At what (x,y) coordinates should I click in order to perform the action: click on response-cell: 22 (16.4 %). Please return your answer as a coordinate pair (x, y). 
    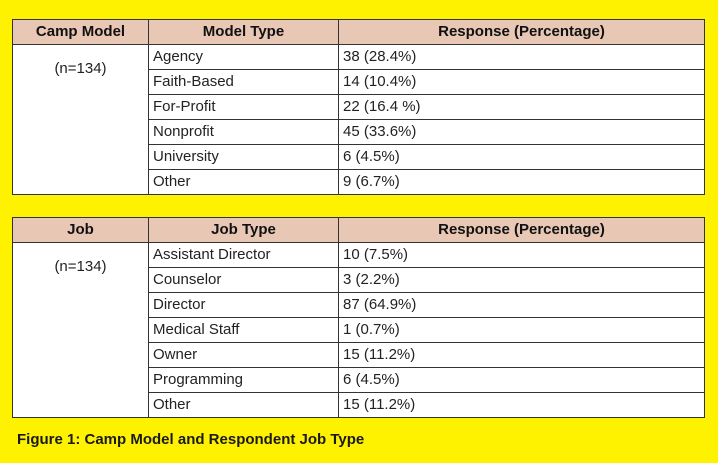
    Looking at the image, I should click on (521, 107).